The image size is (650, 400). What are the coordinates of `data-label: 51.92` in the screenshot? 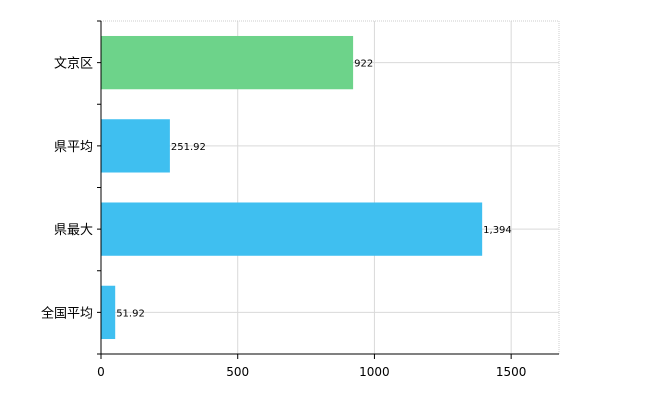 It's located at (130, 313).